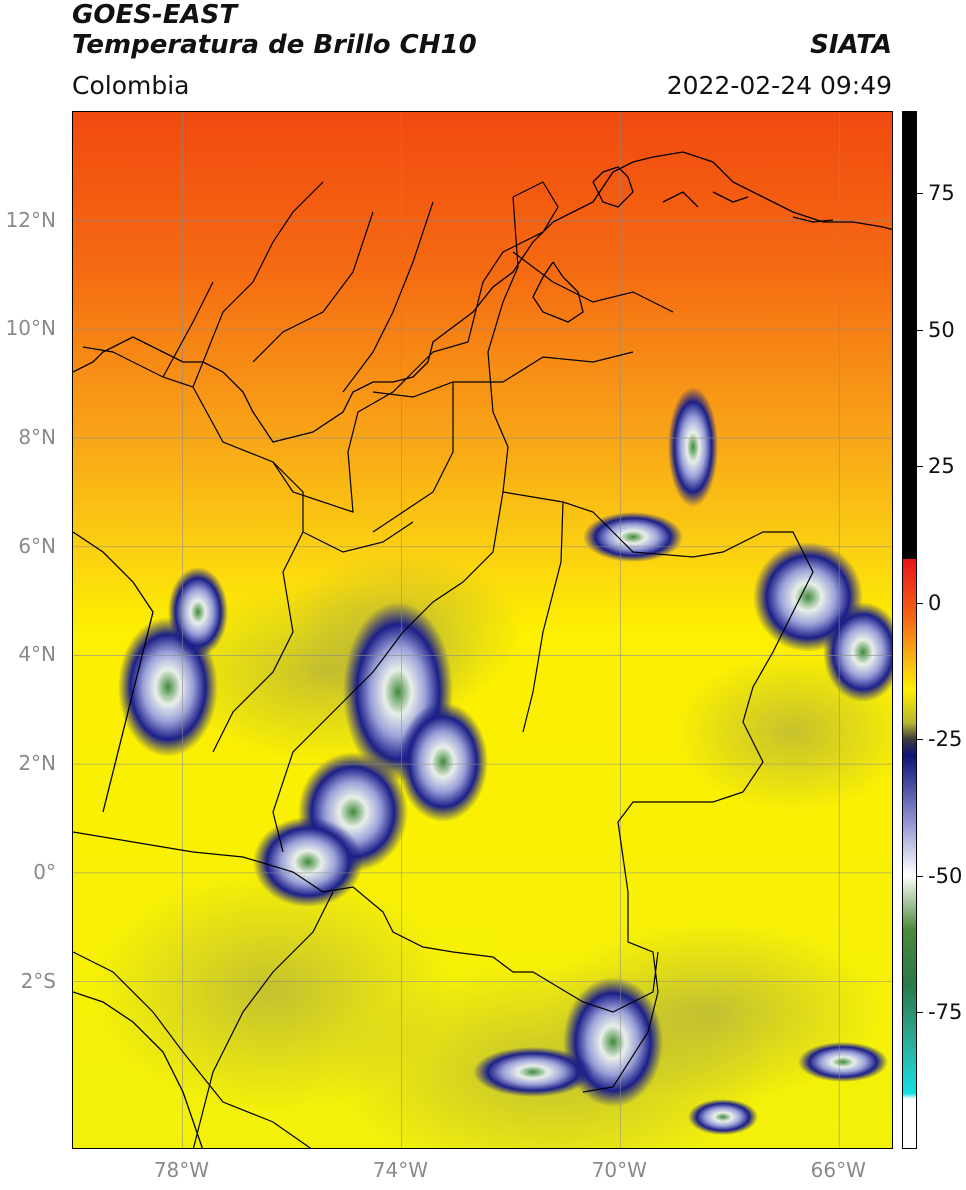 This screenshot has width=966, height=1190. I want to click on latitude-label: 8°N, so click(37, 437).